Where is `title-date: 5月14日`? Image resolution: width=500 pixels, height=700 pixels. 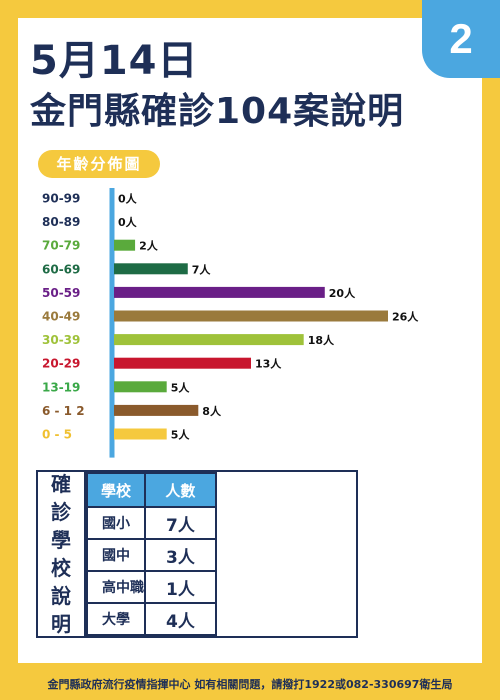 title-date: 5月14日 is located at coordinates (114, 61).